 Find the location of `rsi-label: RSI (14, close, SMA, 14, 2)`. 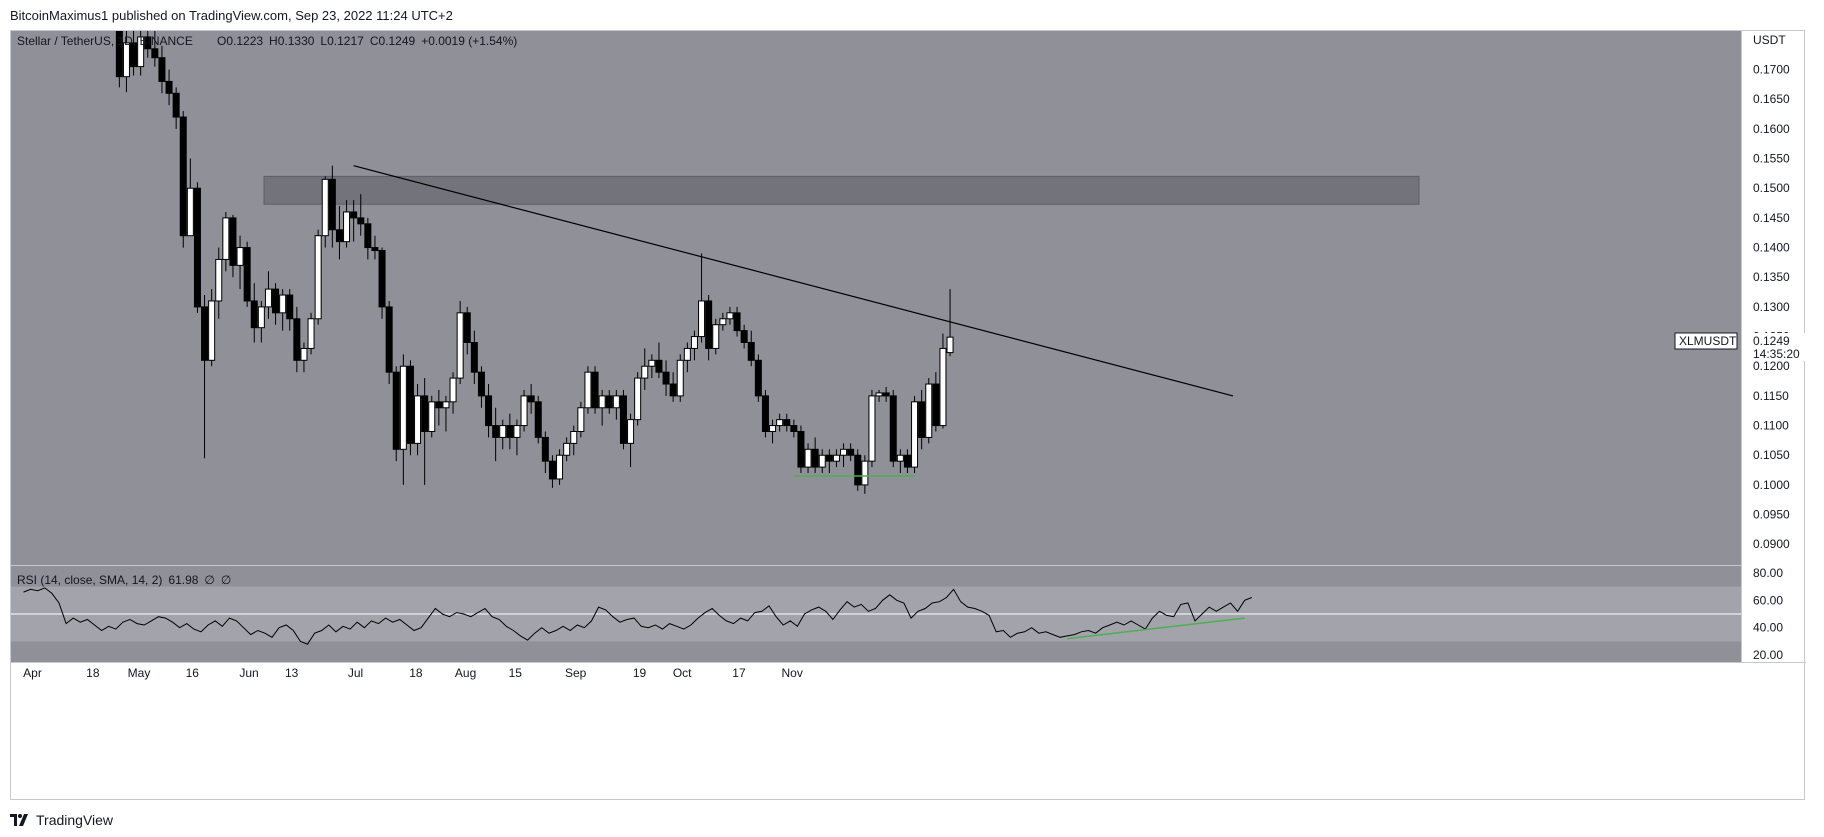

rsi-label: RSI (14, close, SMA, 14, 2) is located at coordinates (89, 580).